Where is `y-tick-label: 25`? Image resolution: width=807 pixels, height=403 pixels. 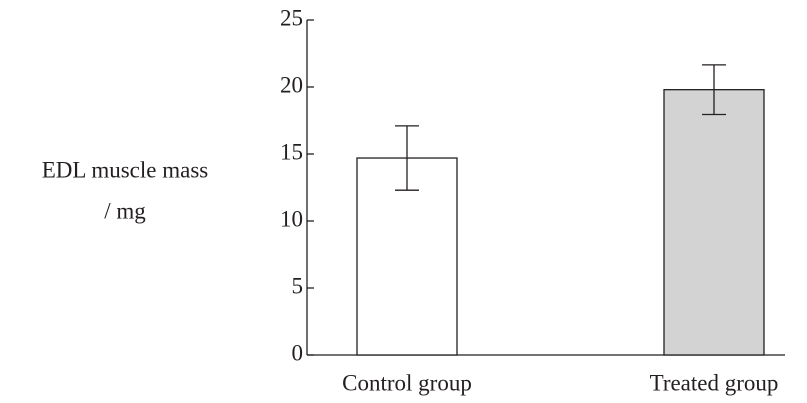 y-tick-label: 25 is located at coordinates (291, 17).